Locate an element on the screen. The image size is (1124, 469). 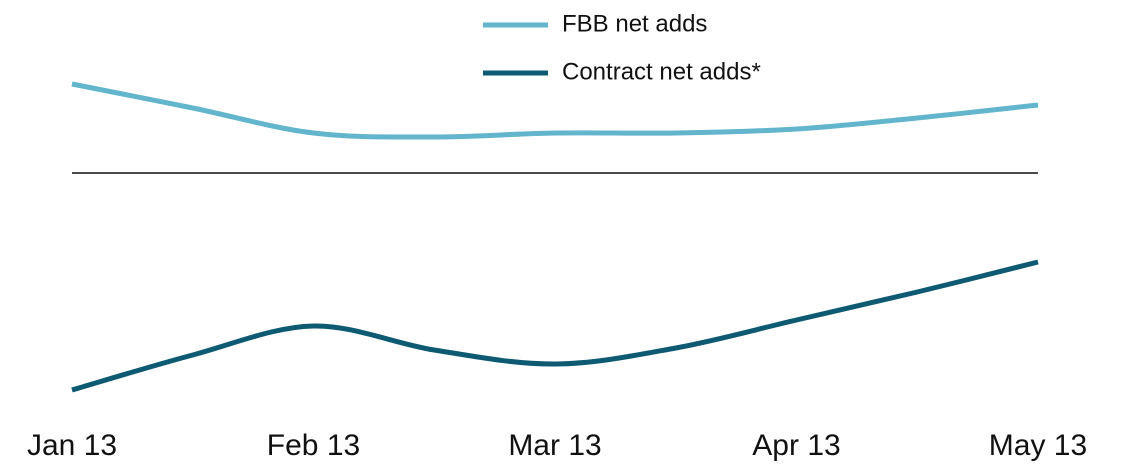
x-tick-label: Mar 13 is located at coordinates (554, 445).